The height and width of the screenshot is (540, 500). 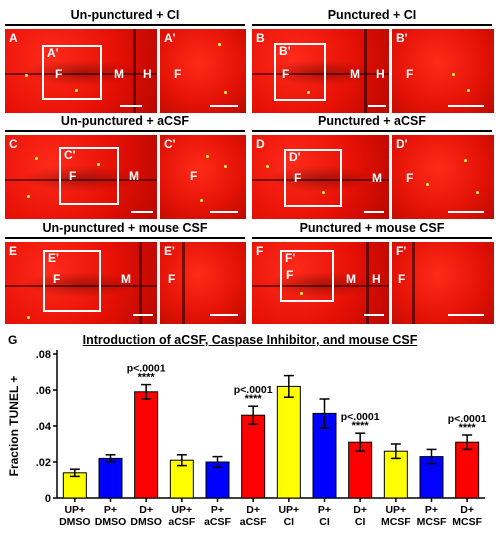 What do you see at coordinates (44, 427) in the screenshot?
I see `y-tick-label: .04` at bounding box center [44, 427].